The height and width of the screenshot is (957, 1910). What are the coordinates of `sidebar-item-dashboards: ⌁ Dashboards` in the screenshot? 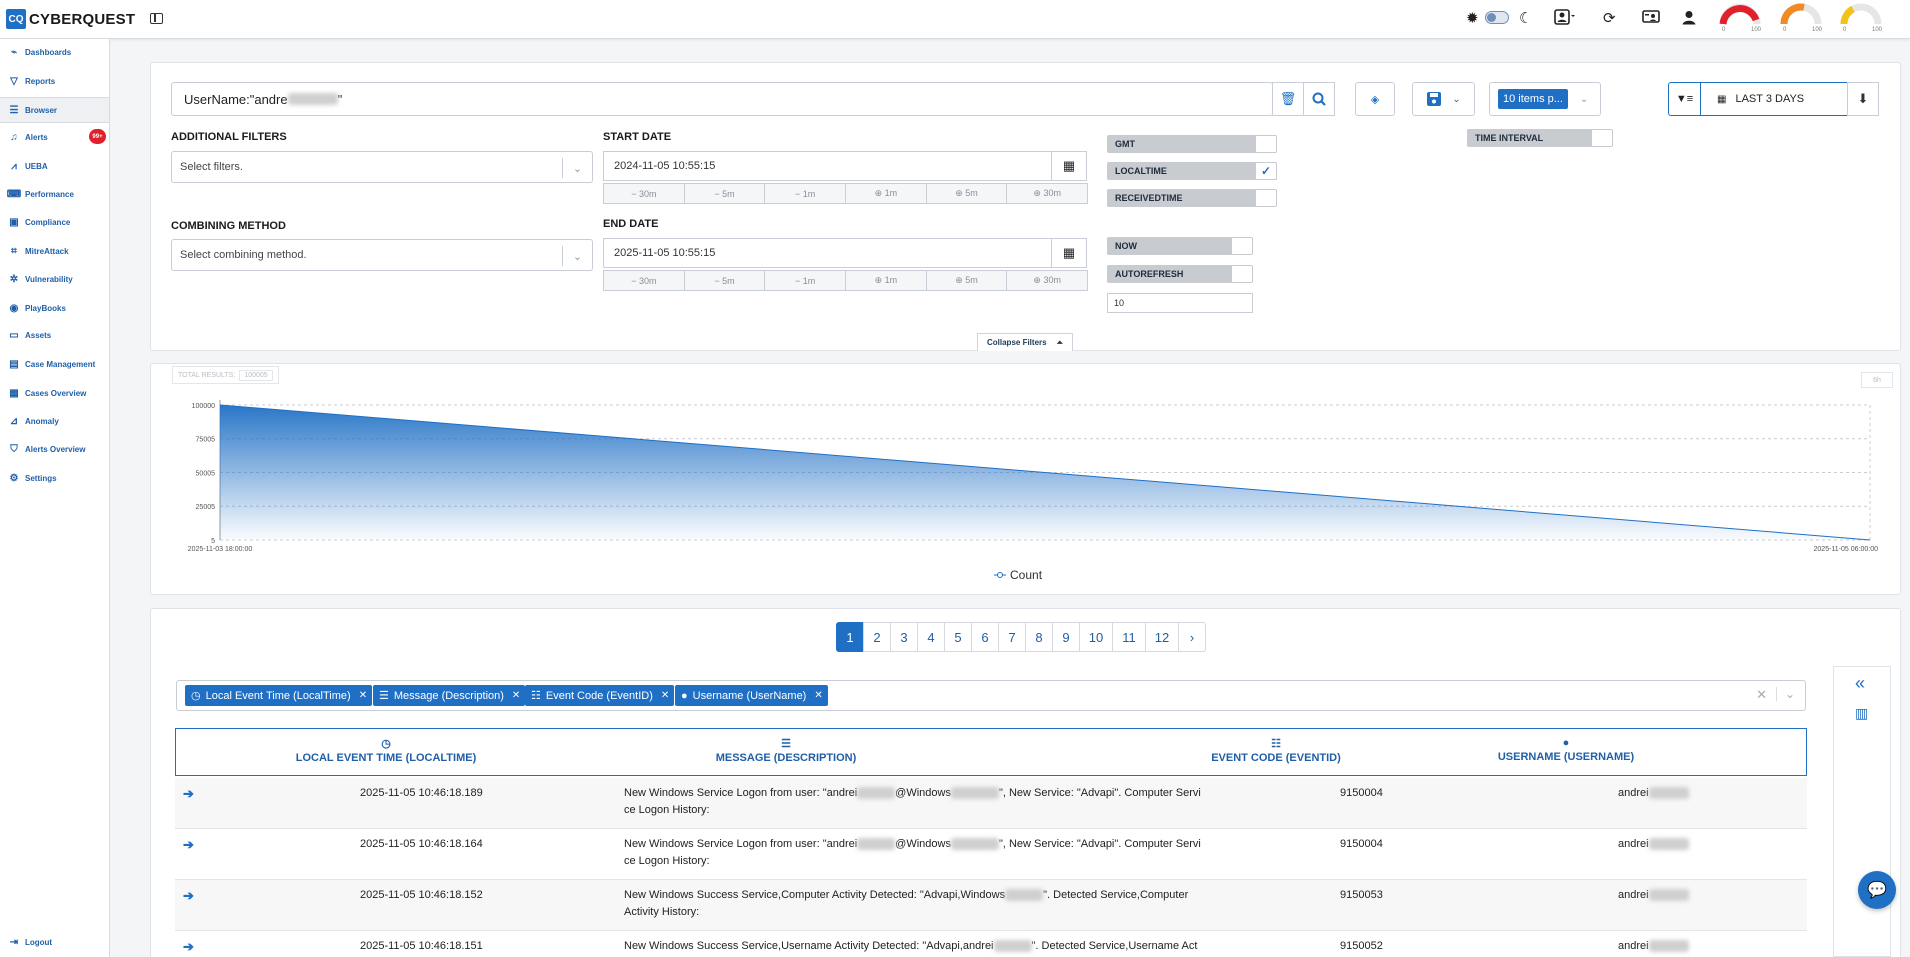 It's located at (54, 52).